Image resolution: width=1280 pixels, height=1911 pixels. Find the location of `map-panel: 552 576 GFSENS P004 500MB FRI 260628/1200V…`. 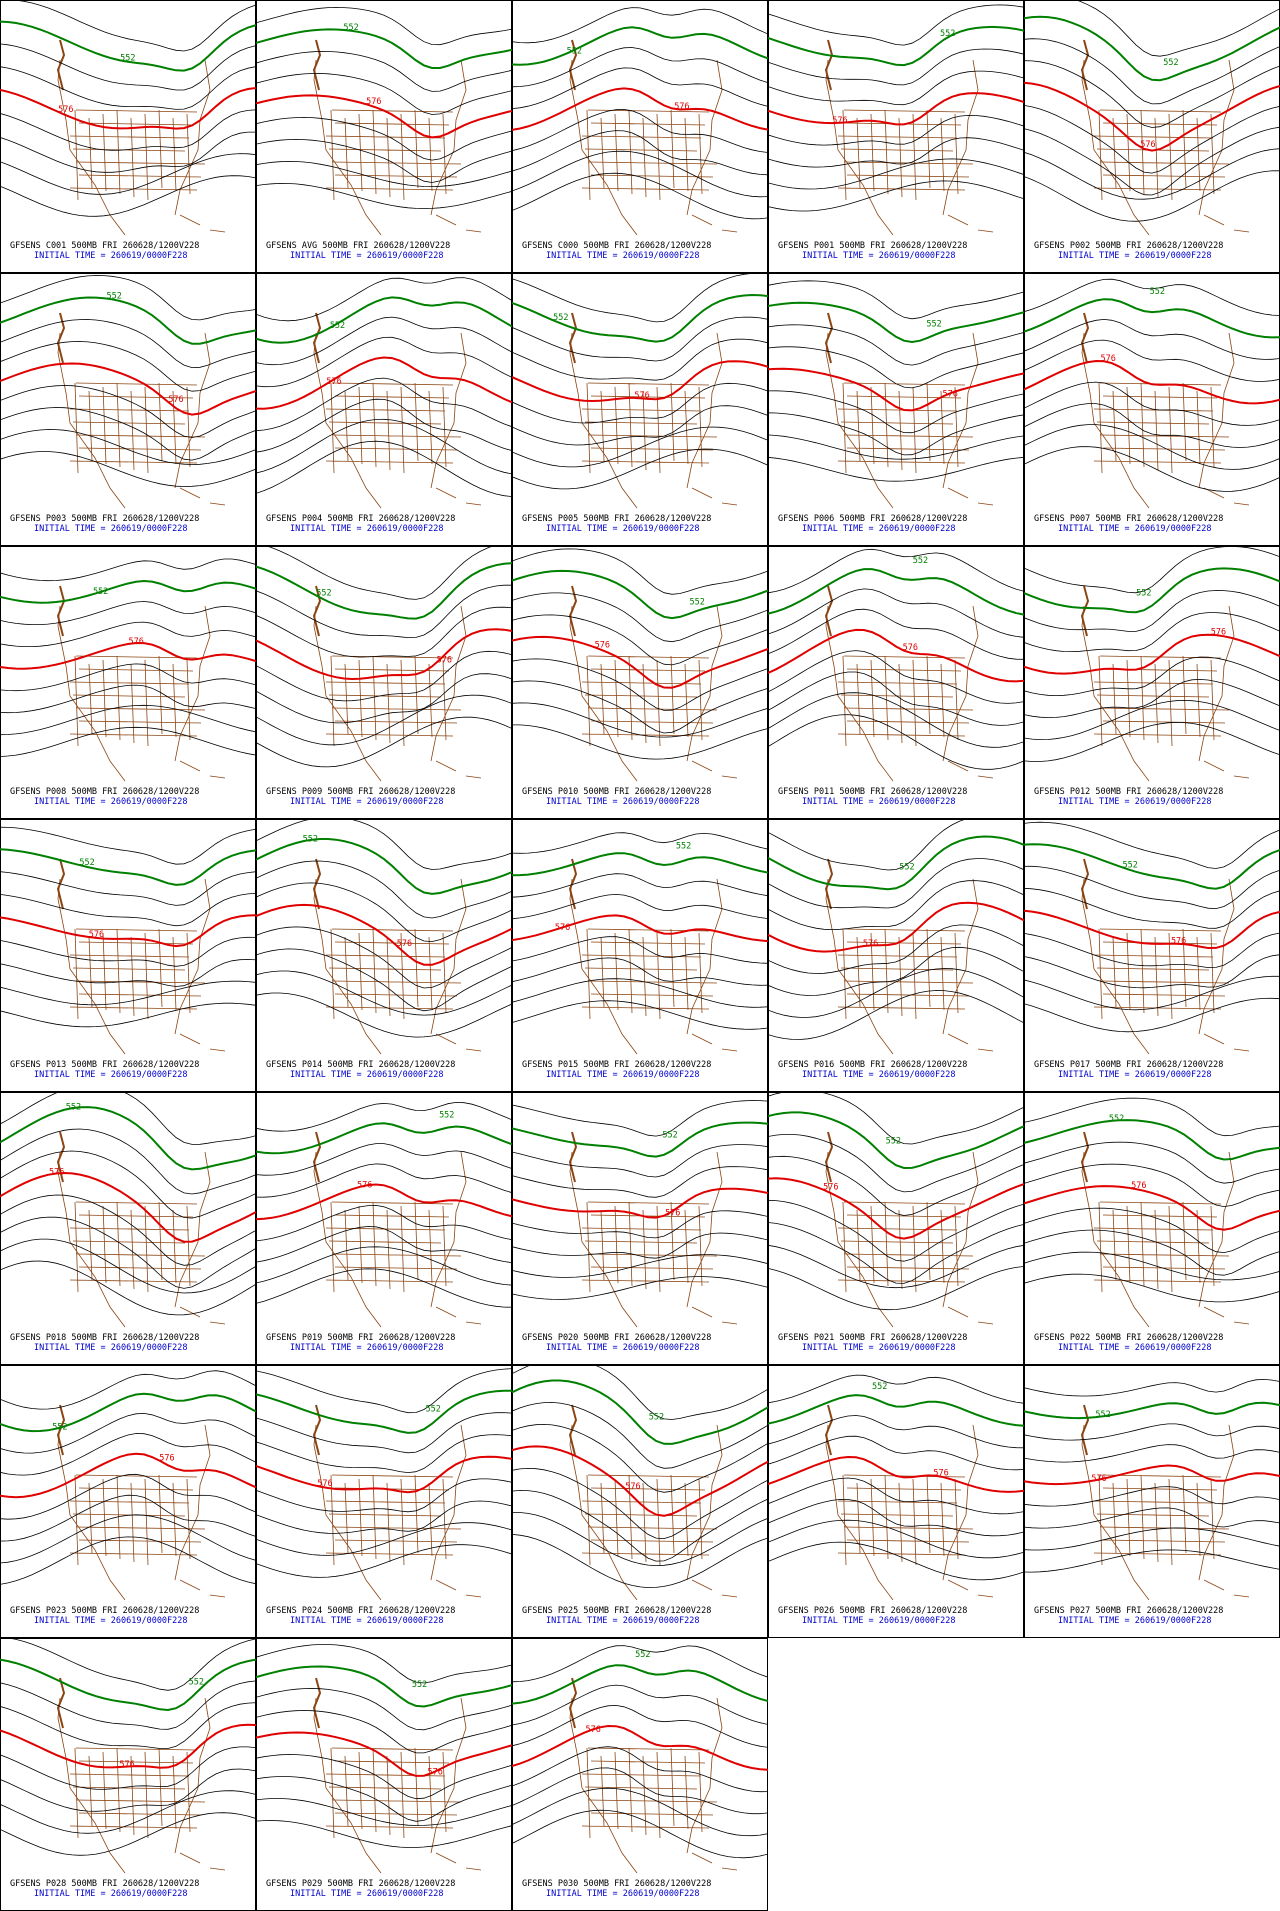

map-panel: 552 576 GFSENS P004 500MB FRI 260628/1200V… is located at coordinates (384, 409).